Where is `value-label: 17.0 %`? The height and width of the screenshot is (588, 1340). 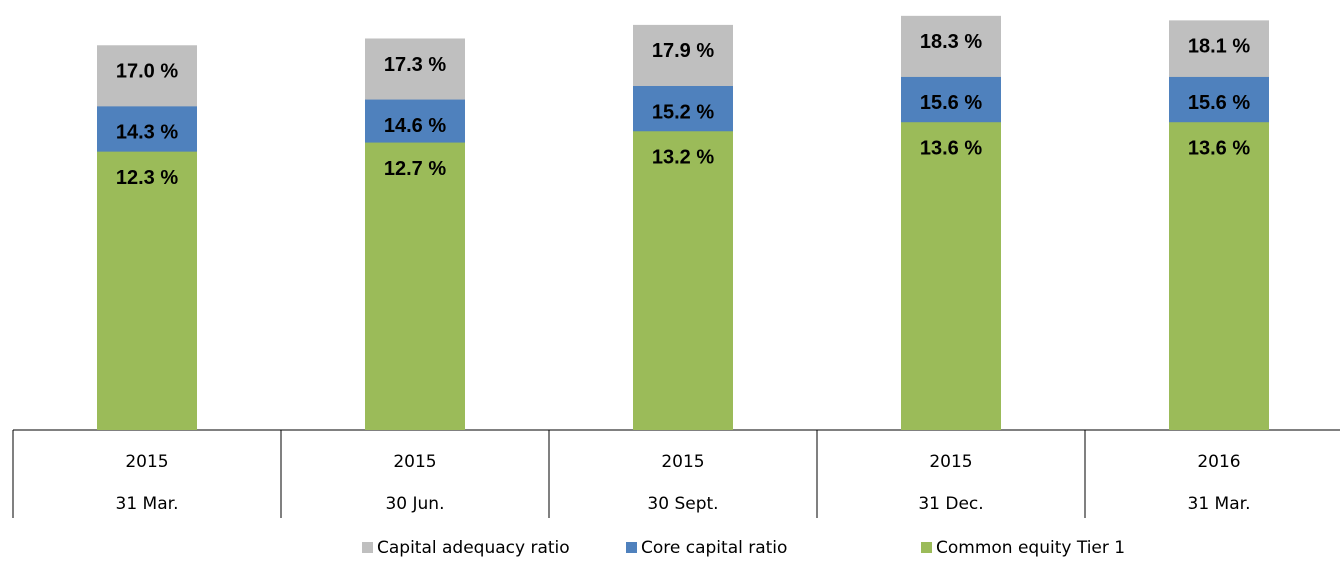
value-label: 17.0 % is located at coordinates (147, 72).